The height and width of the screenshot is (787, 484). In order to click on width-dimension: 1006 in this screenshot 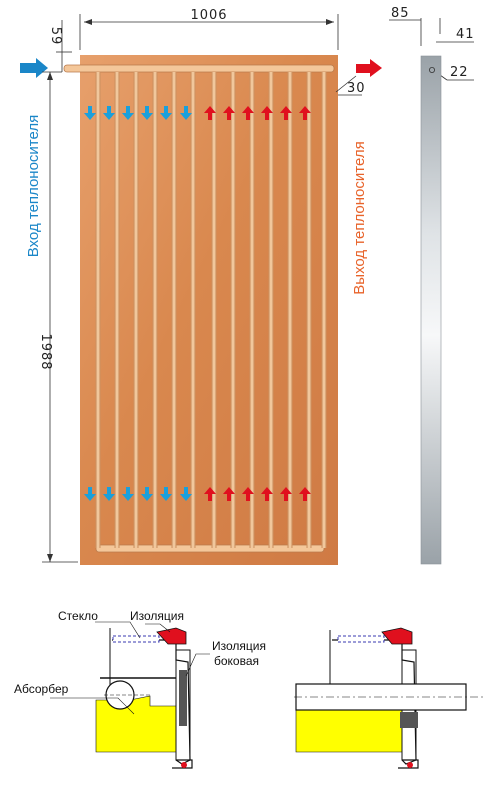, I will do `click(208, 15)`.